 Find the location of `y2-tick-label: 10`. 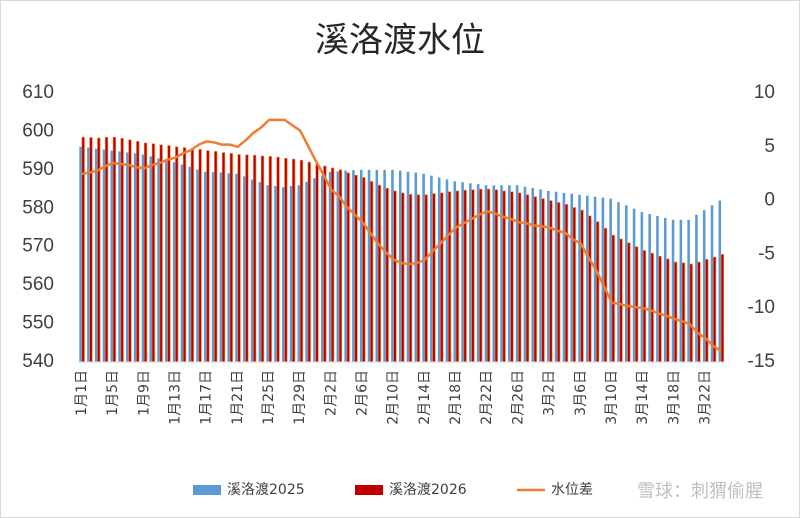

y2-tick-label: 10 is located at coordinates (764, 92).